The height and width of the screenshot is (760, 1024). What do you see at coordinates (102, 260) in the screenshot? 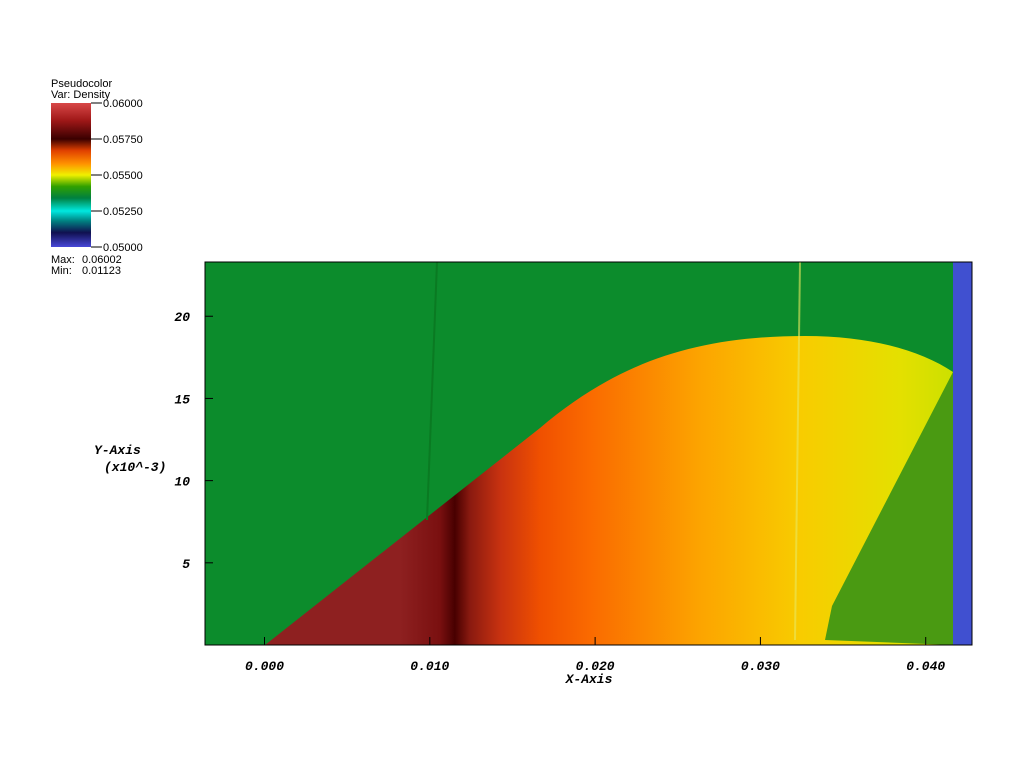
I see `max-value: 0.06002` at bounding box center [102, 260].